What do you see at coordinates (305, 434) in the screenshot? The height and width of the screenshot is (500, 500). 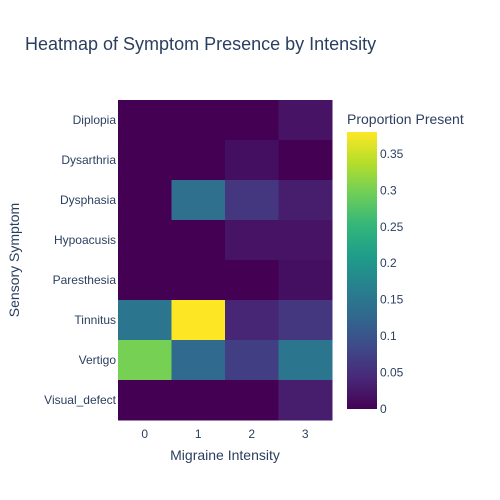 I see `x-tick-label: 3` at bounding box center [305, 434].